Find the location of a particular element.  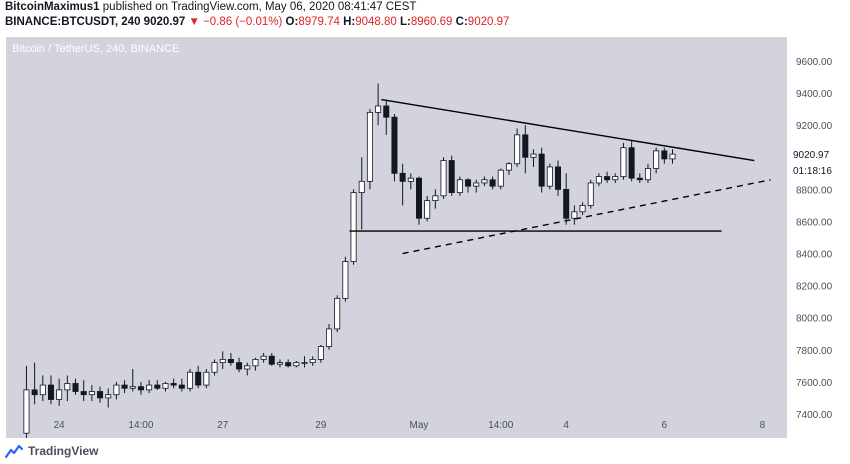

price-tick-label: 9200.00 is located at coordinates (814, 126).